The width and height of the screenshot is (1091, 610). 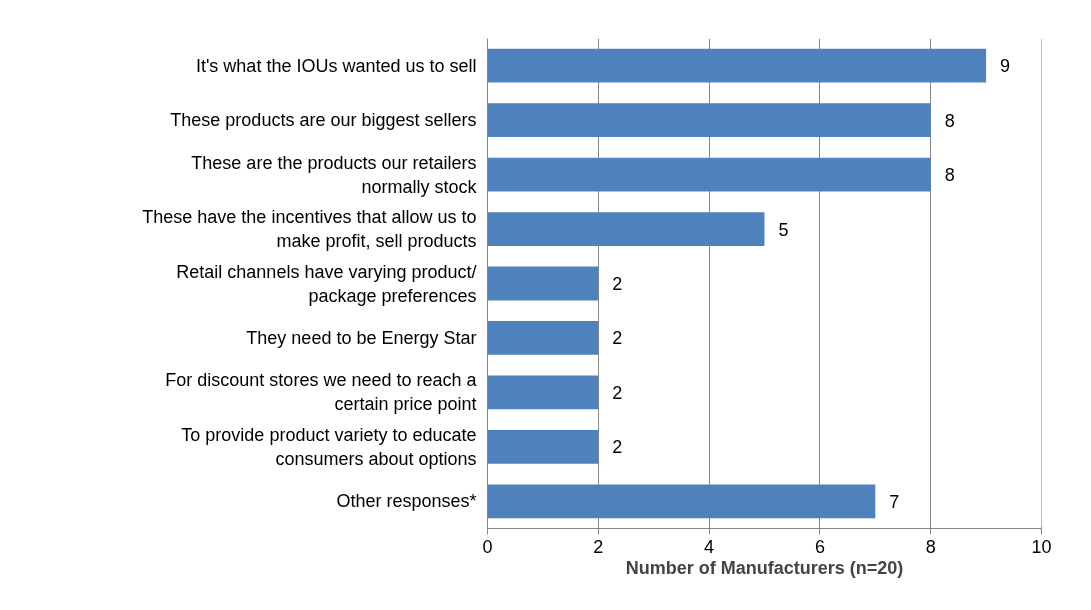 What do you see at coordinates (334, 174) in the screenshot?
I see `y-tick-label: These are the products our retailers normally stock` at bounding box center [334, 174].